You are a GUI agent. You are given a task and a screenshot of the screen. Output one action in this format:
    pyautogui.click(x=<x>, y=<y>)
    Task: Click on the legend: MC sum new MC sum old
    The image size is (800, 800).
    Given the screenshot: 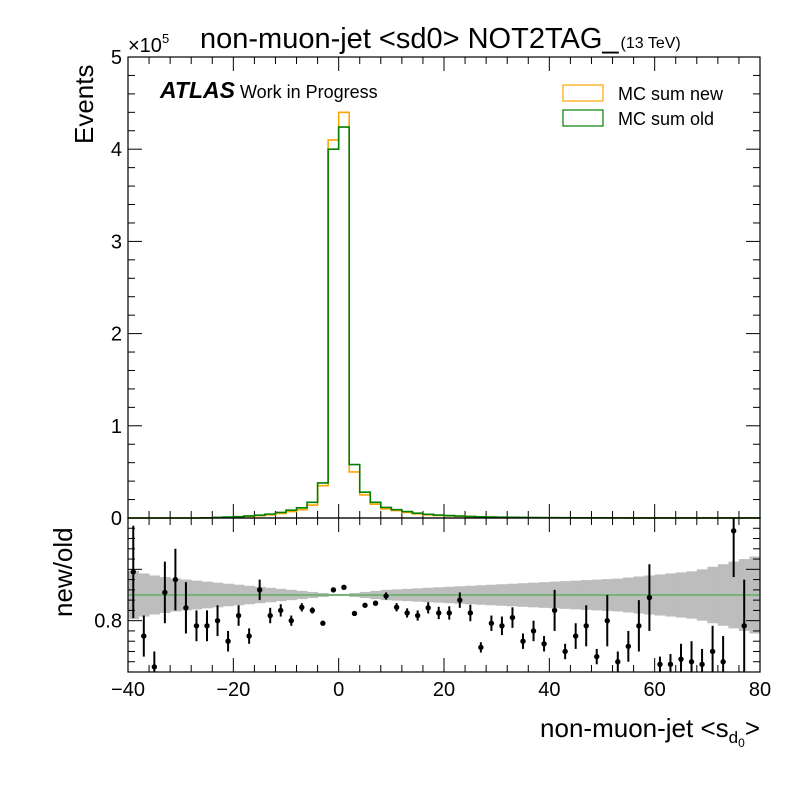 What is the action you would take?
    pyautogui.click(x=643, y=106)
    